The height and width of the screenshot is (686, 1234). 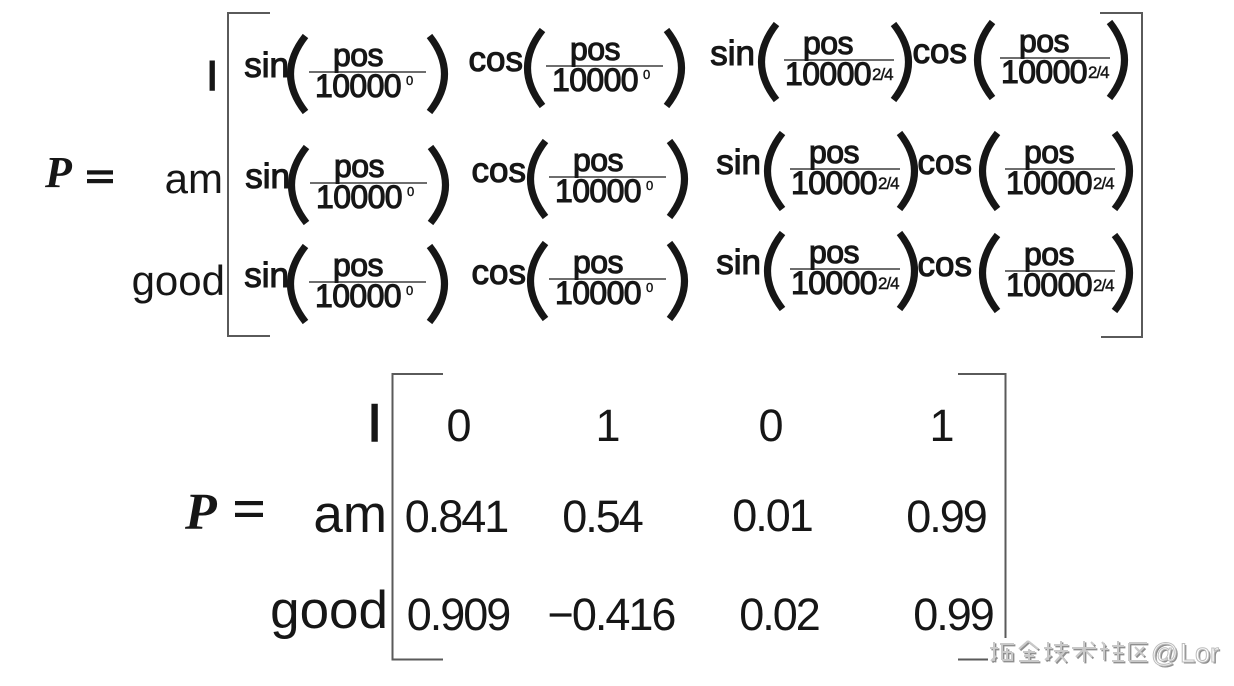 What do you see at coordinates (779, 614) in the screenshot?
I see `svg-text: 0.02` at bounding box center [779, 614].